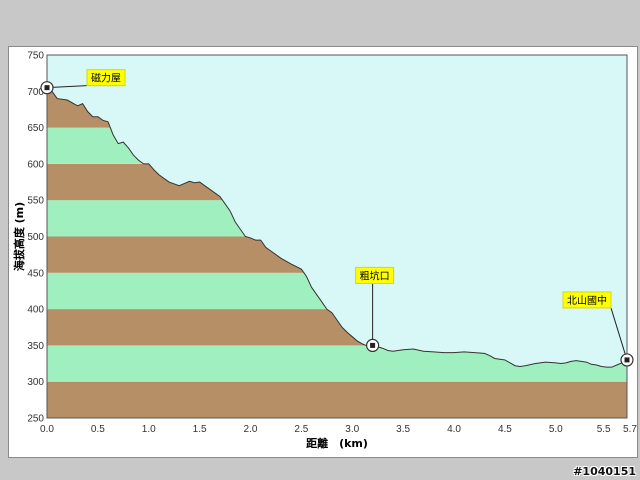 This screenshot has height=480, width=640. What do you see at coordinates (35, 346) in the screenshot?
I see `y-tick-label: 350` at bounding box center [35, 346].